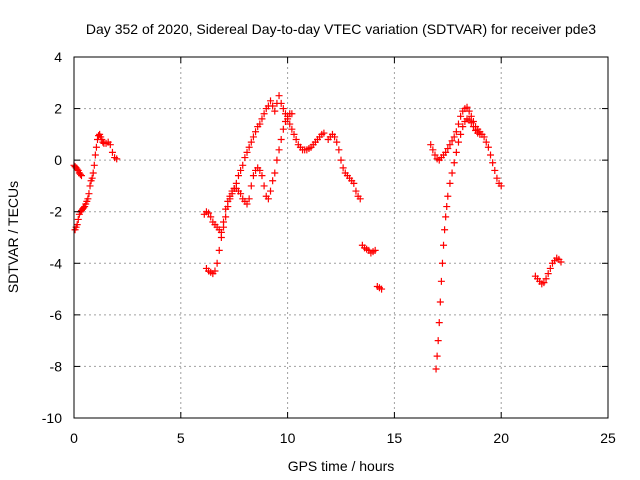 This screenshot has width=640, height=480. I want to click on y-tick-label: 0, so click(58, 160).